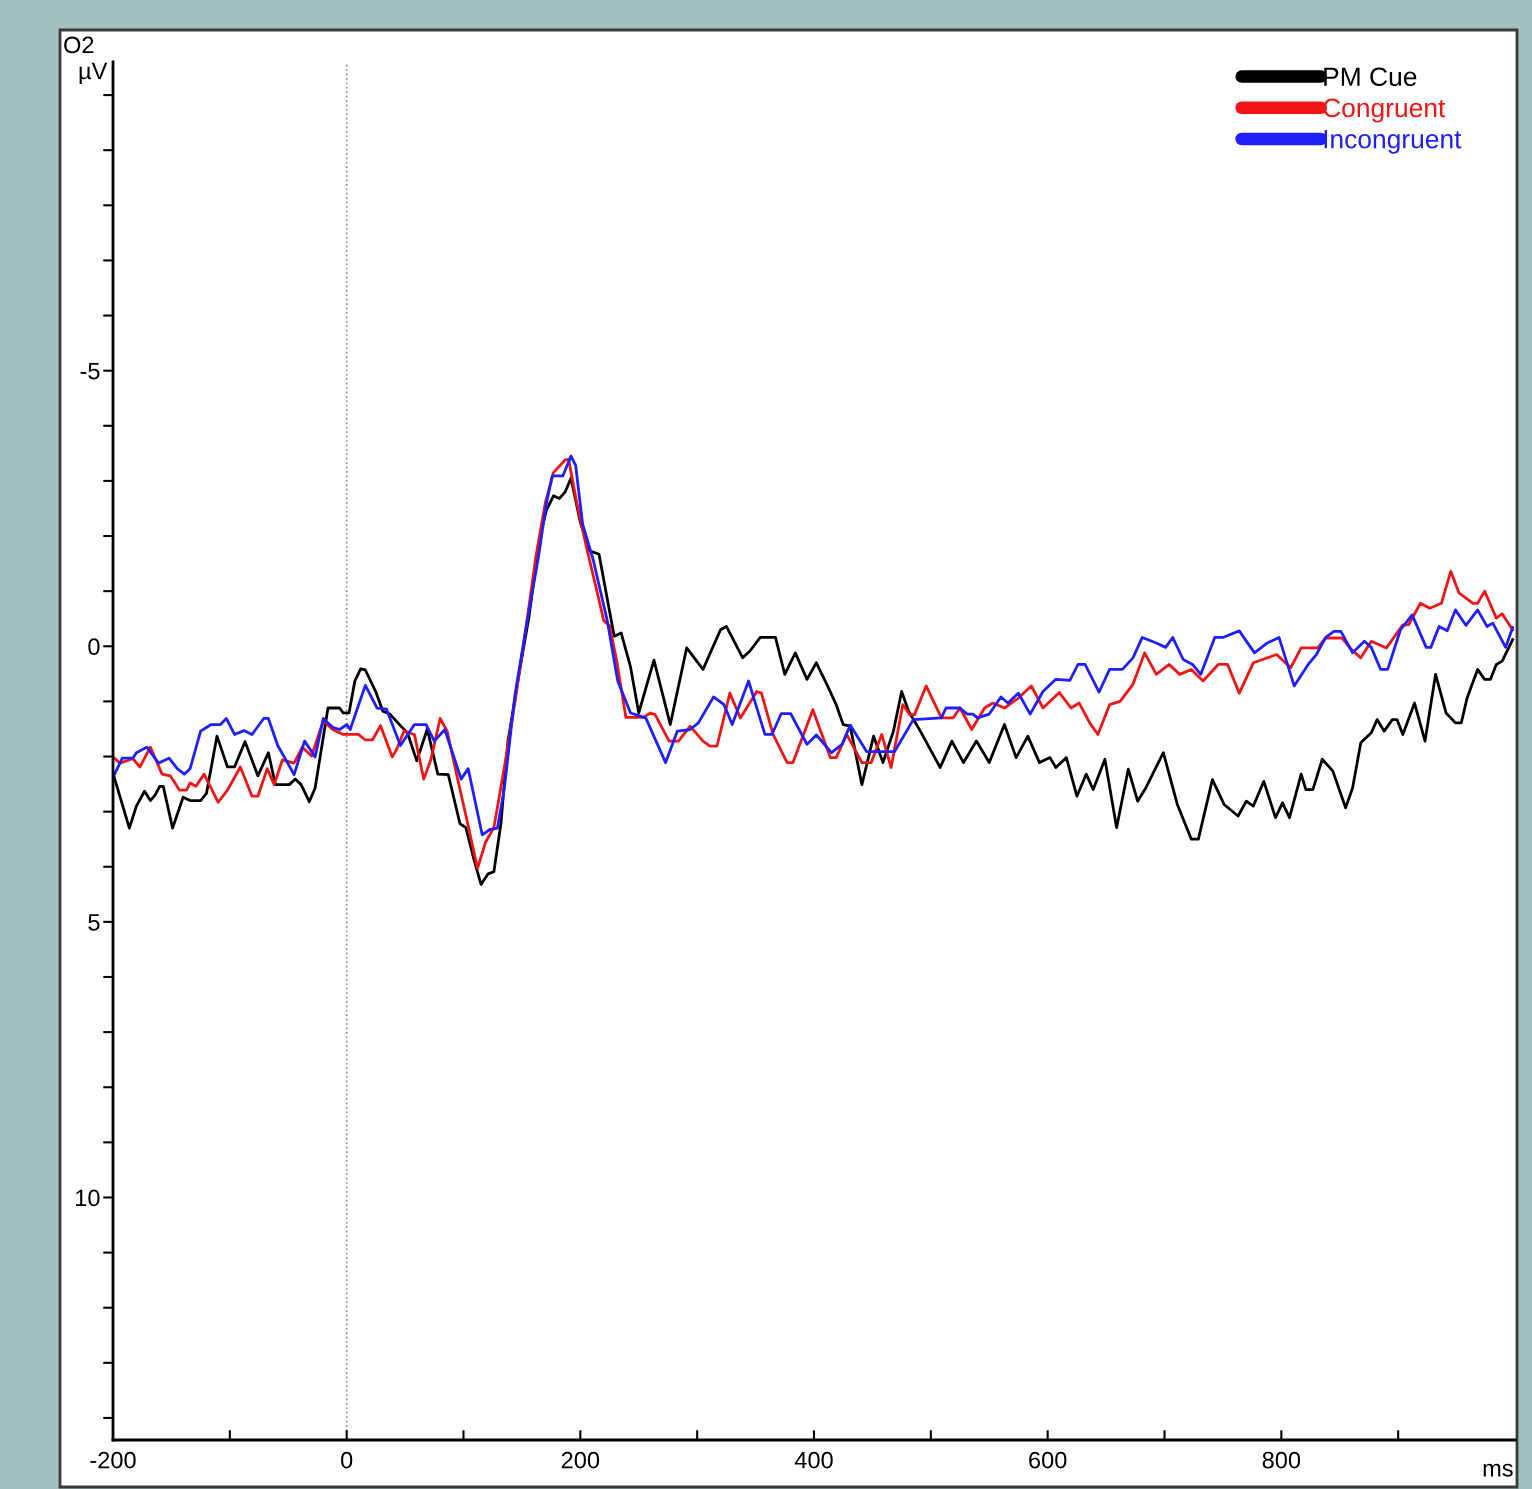 The image size is (1532, 1489). What do you see at coordinates (90, 371) in the screenshot?
I see `y-tick-label: -5` at bounding box center [90, 371].